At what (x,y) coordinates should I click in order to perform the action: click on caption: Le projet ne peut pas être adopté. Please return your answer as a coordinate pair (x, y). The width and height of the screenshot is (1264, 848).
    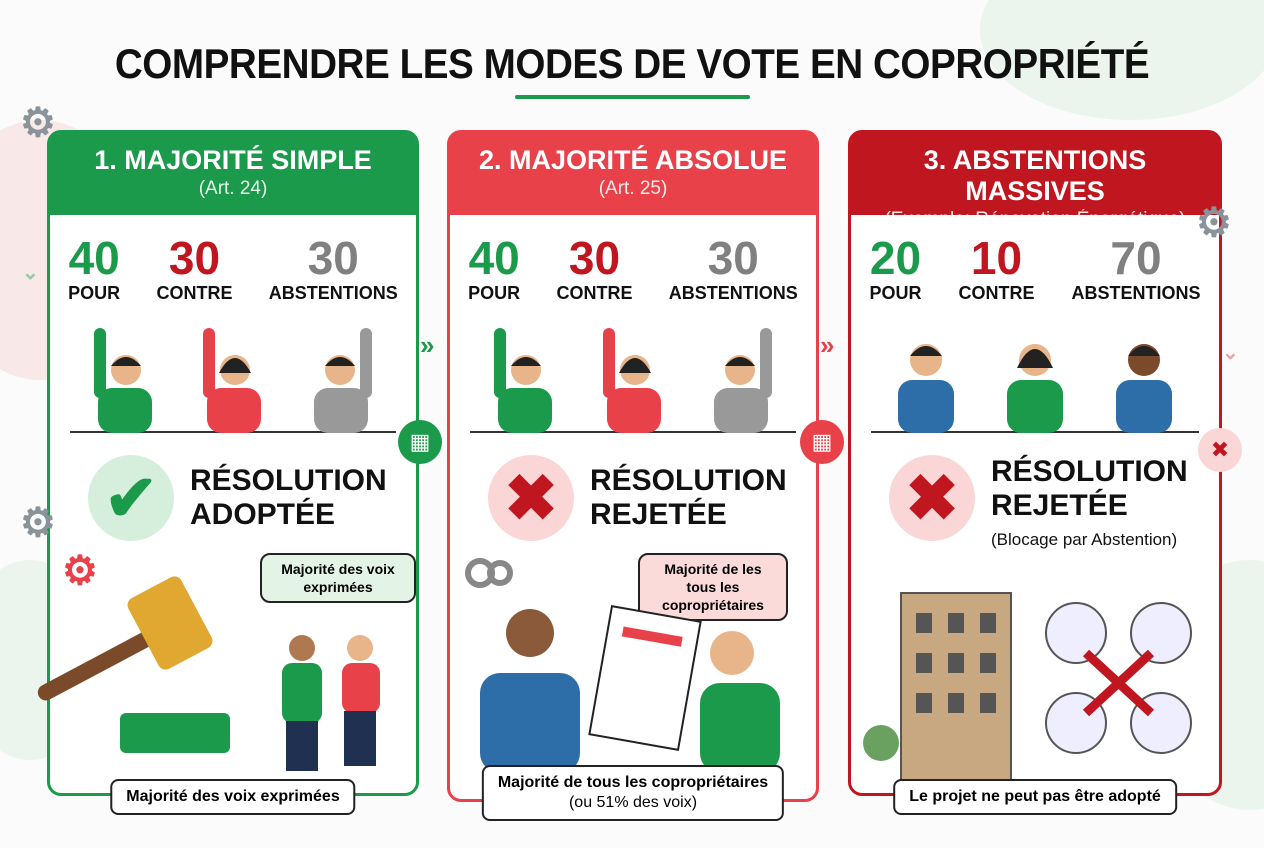
    Looking at the image, I should click on (1035, 797).